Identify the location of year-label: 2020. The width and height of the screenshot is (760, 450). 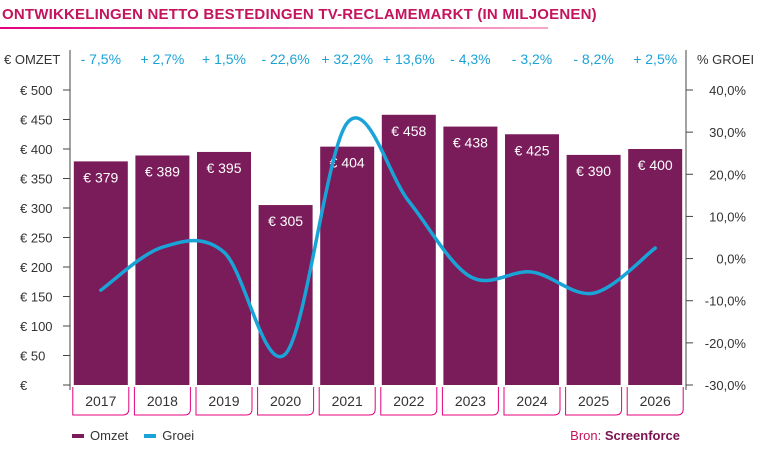
(285, 401).